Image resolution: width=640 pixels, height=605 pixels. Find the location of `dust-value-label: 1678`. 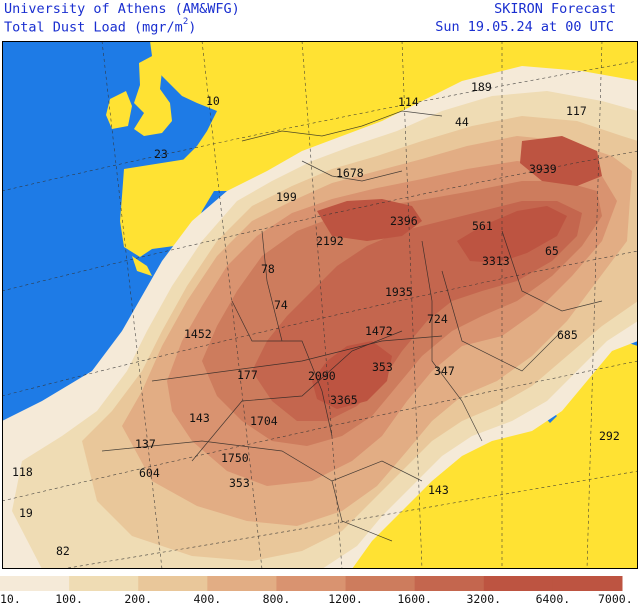

dust-value-label: 1678 is located at coordinates (350, 173).